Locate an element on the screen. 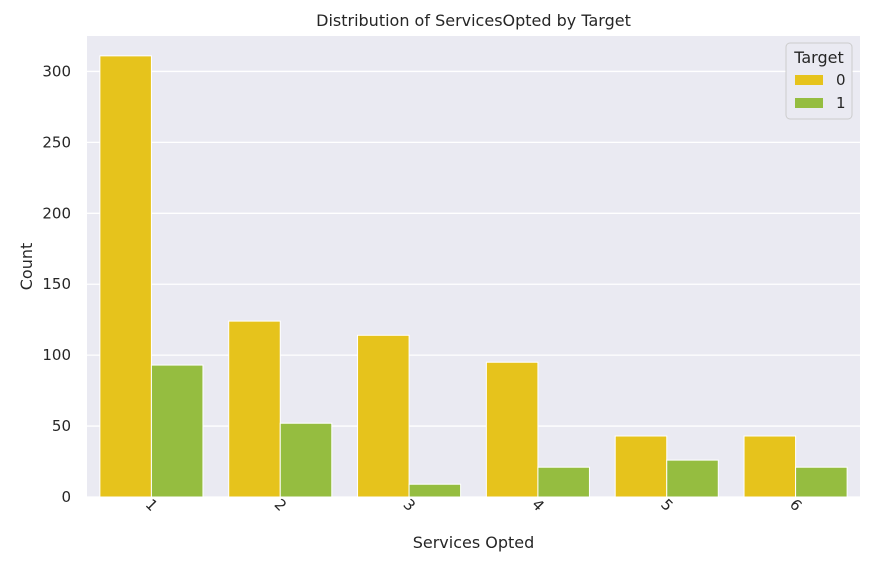  legend-label-1: 1 is located at coordinates (841, 103).